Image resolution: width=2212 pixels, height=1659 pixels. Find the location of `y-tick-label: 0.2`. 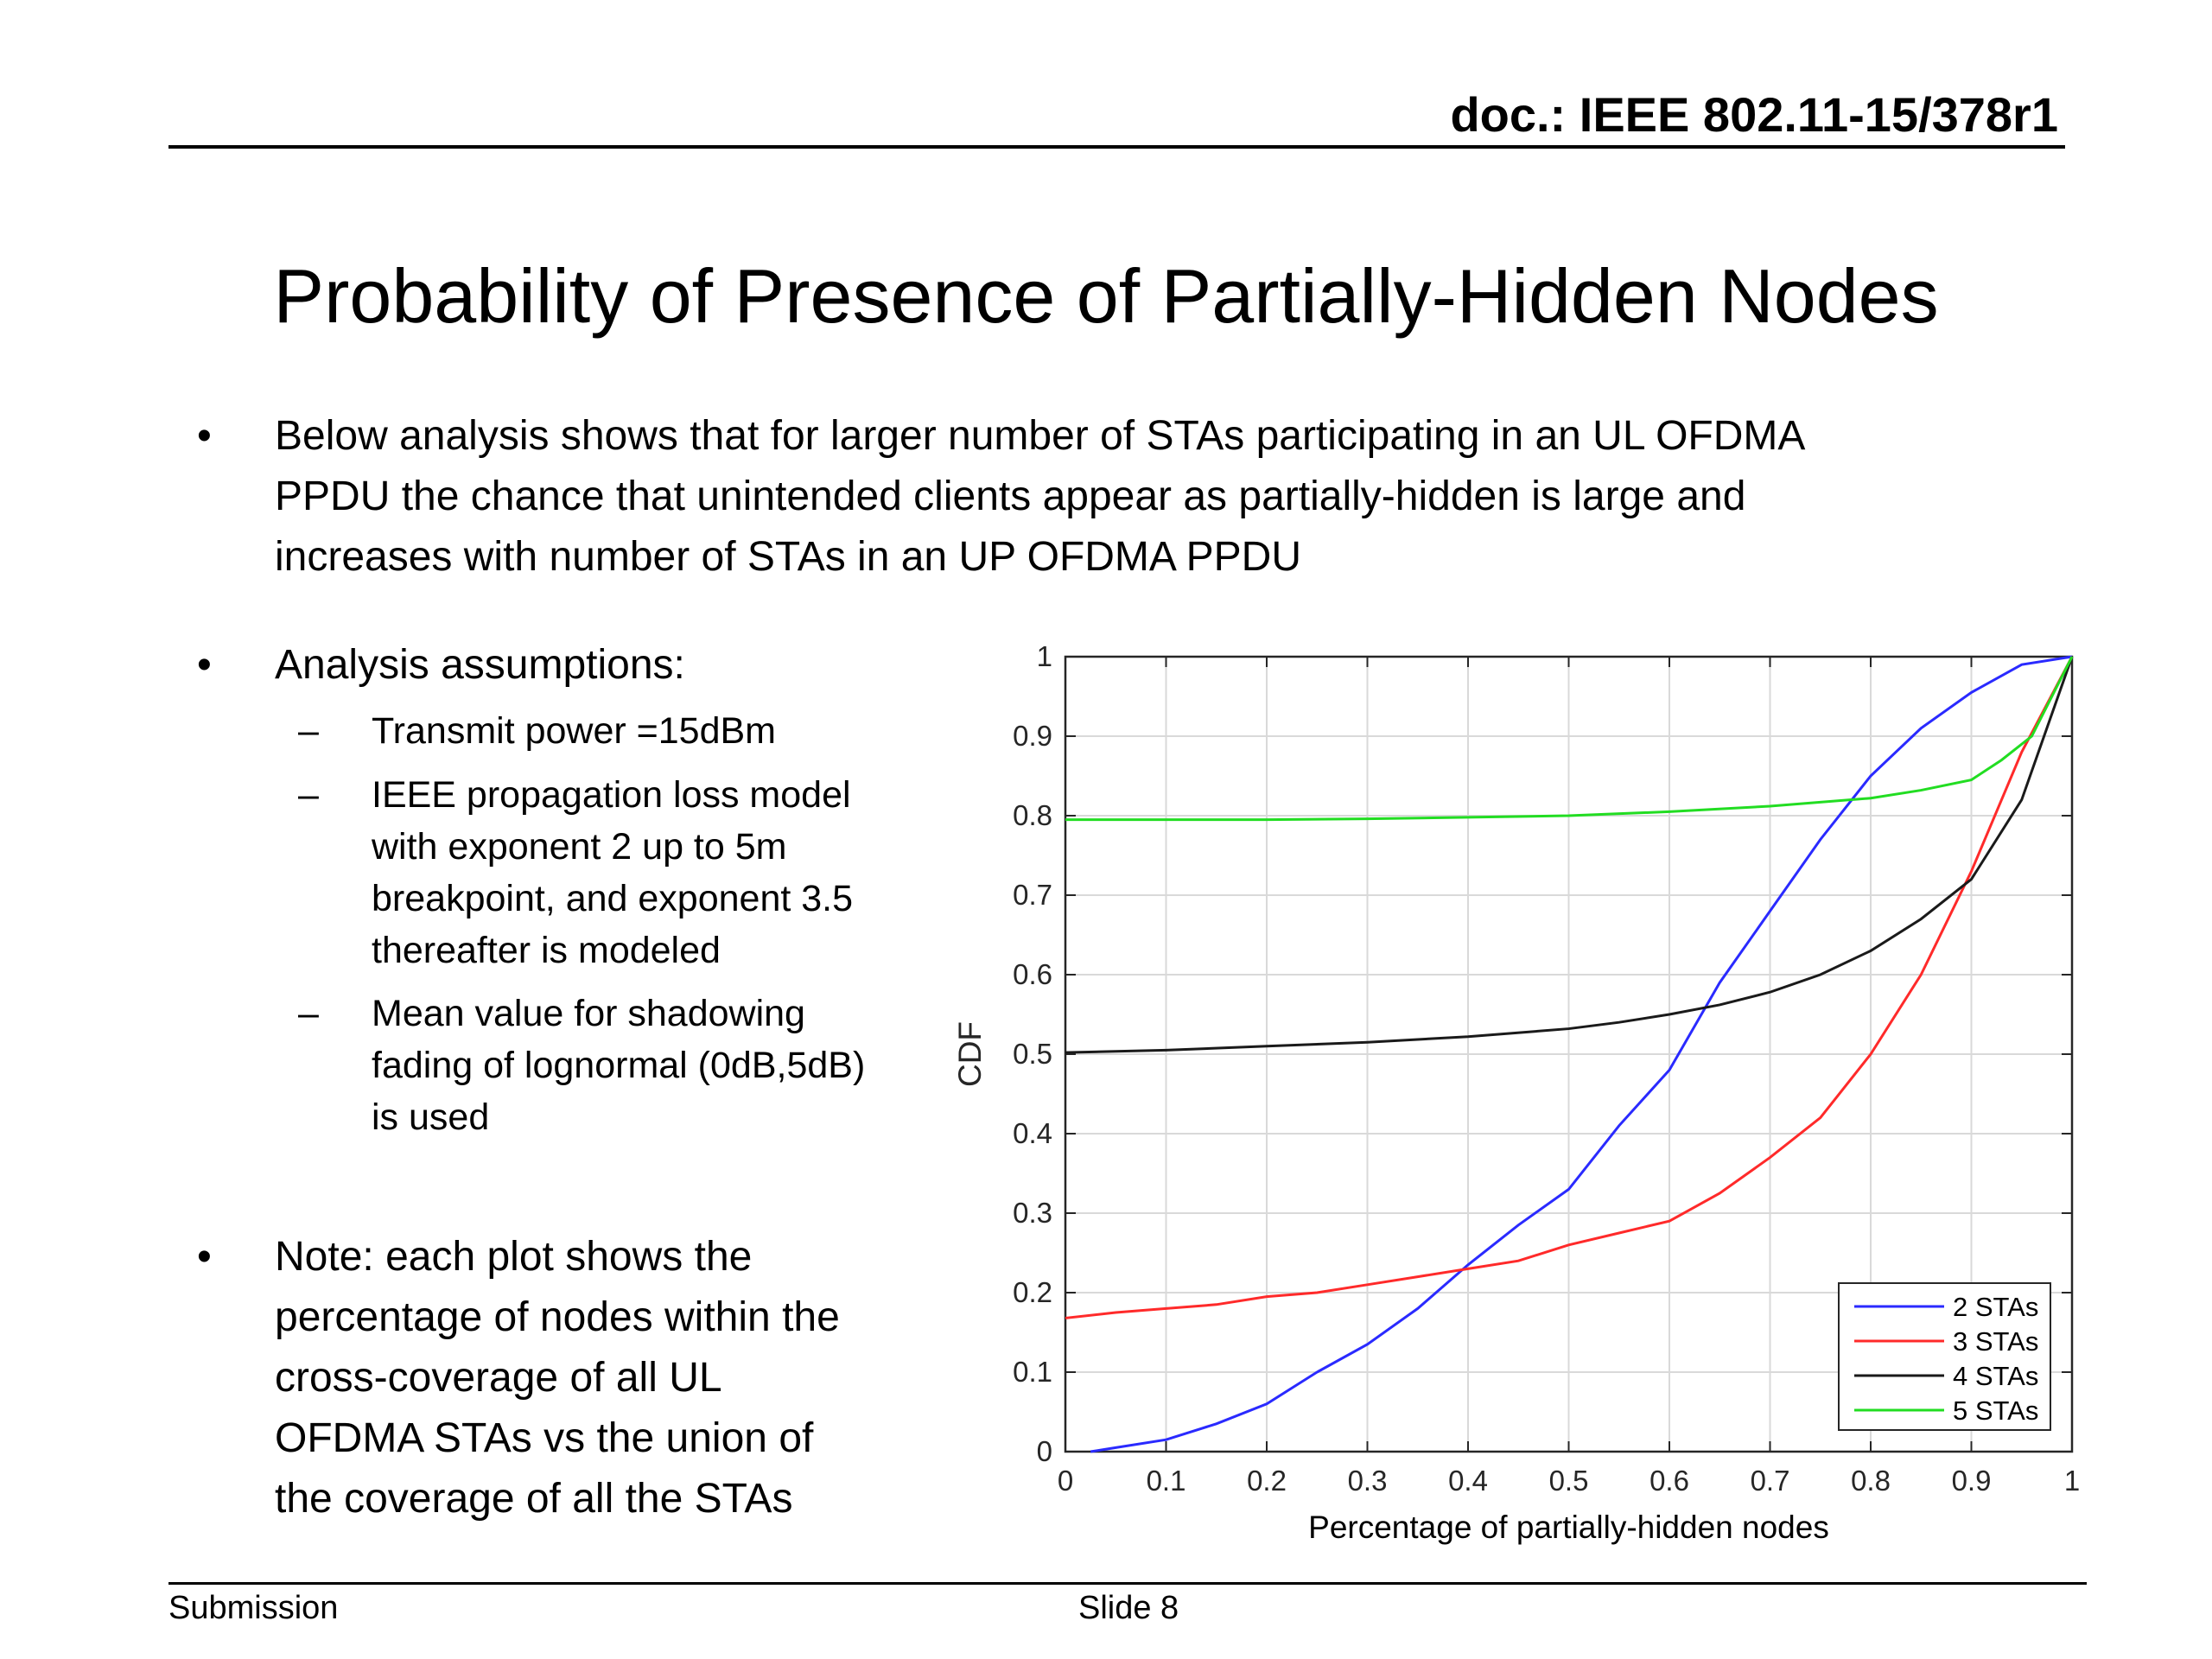

y-tick-label: 0.2 is located at coordinates (1032, 1292).